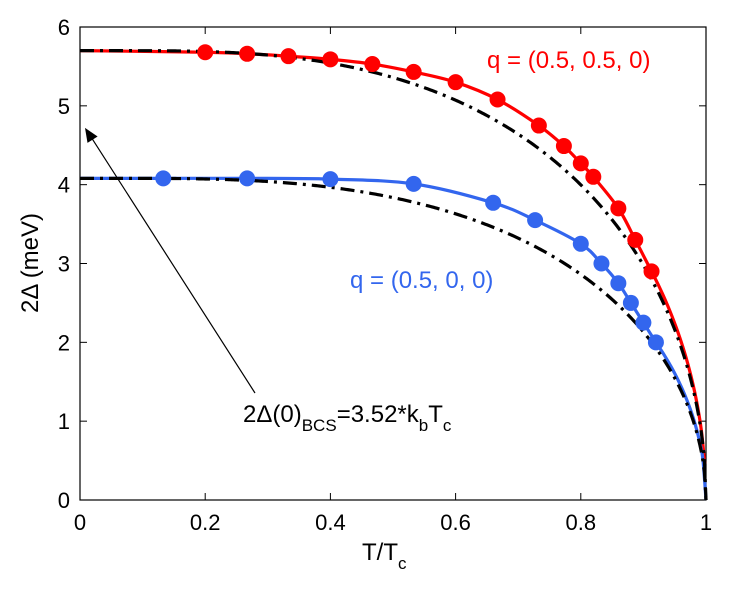 This screenshot has height=604, width=748. Describe the element at coordinates (378, 414) in the screenshot. I see `bcs-annotation-mid: =3.52*k` at that location.